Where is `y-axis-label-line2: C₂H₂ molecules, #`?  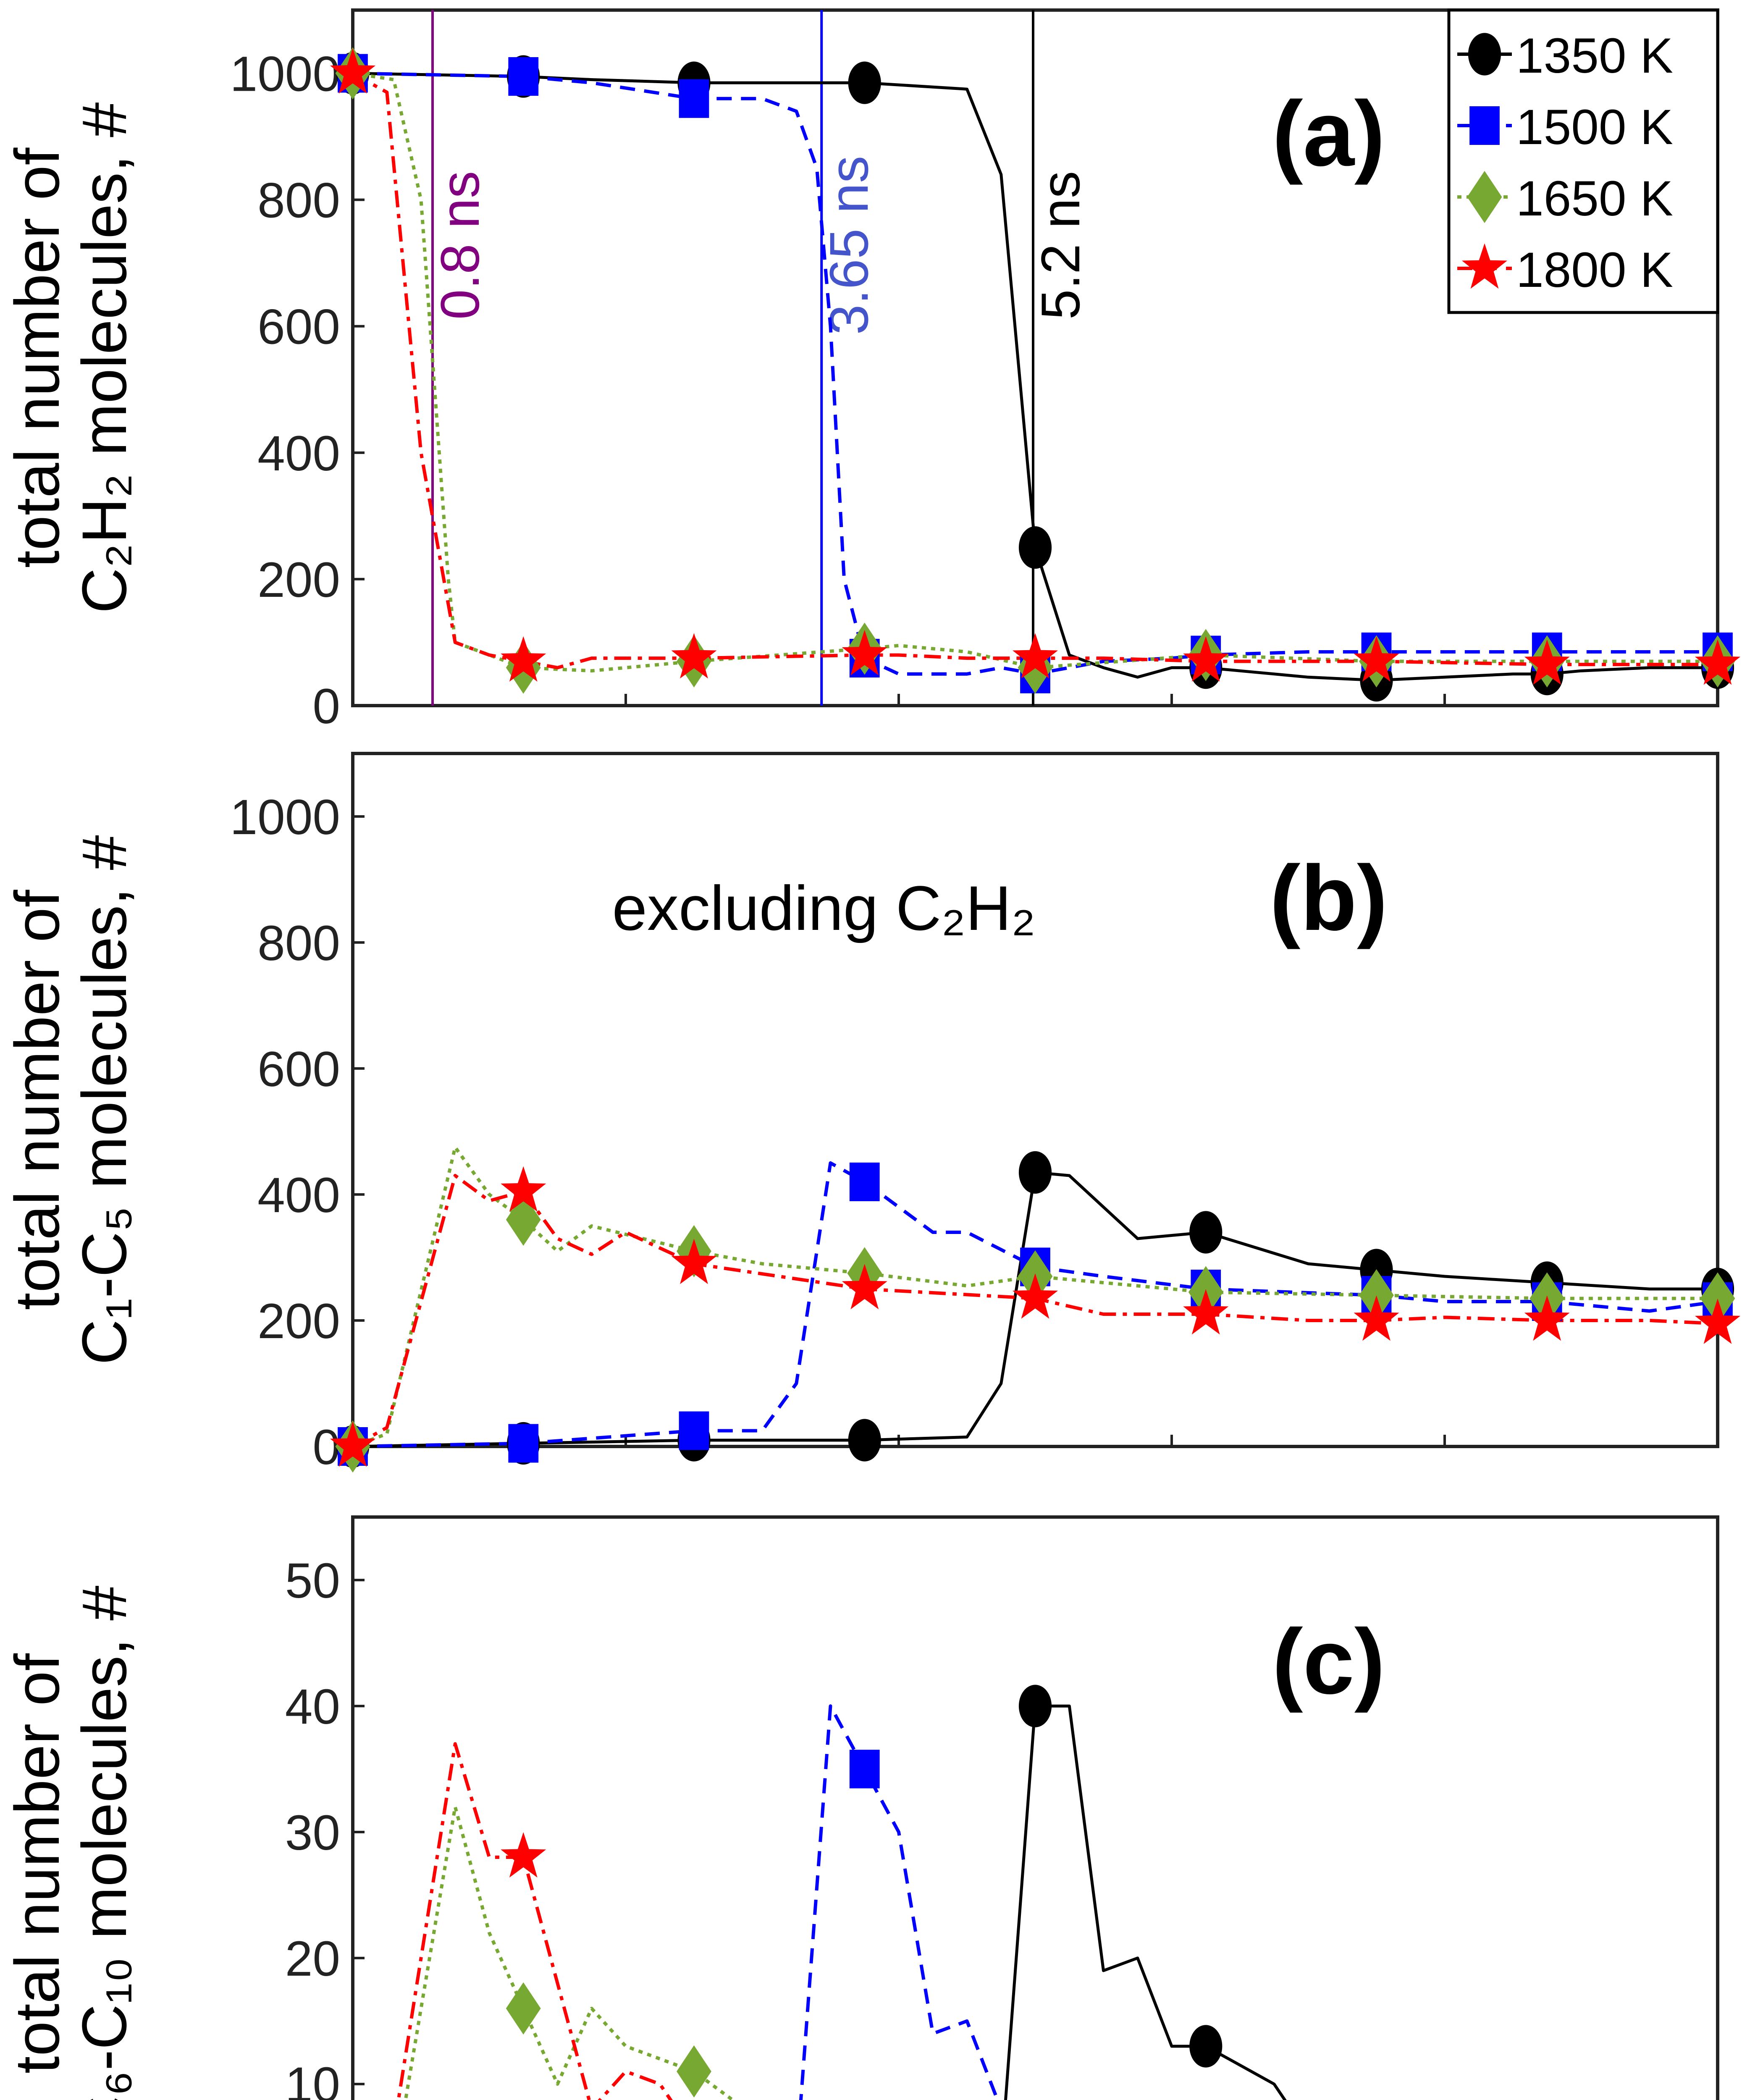
y-axis-label-line2: C₂H₂ molecules, # is located at coordinates (104, 358).